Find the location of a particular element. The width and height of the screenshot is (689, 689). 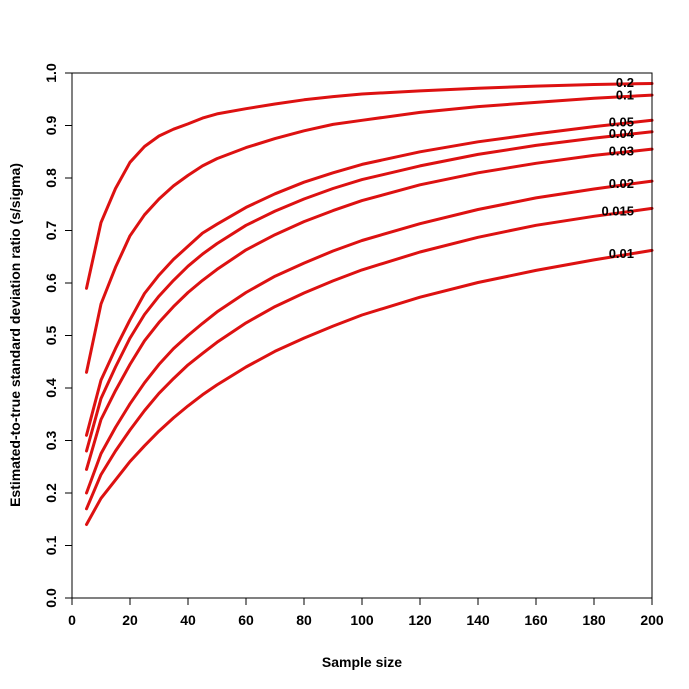

series-label: 0.2 is located at coordinates (625, 82).